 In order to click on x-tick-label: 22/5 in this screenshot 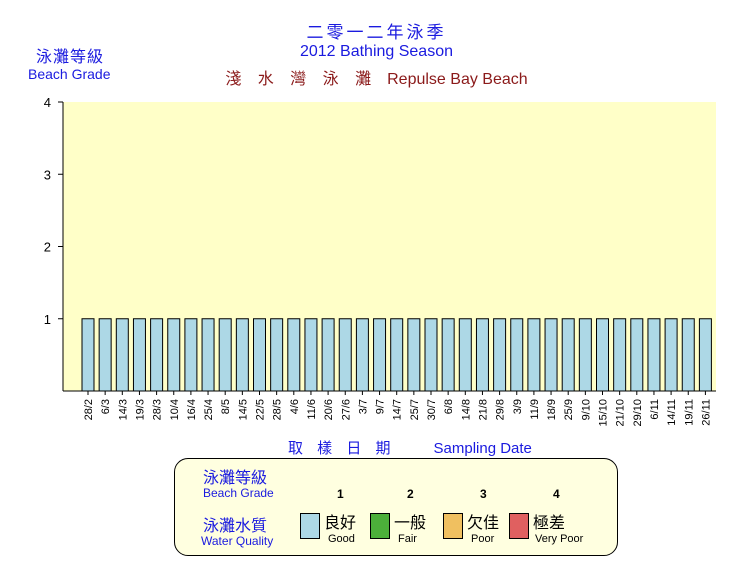, I will do `click(261, 409)`.